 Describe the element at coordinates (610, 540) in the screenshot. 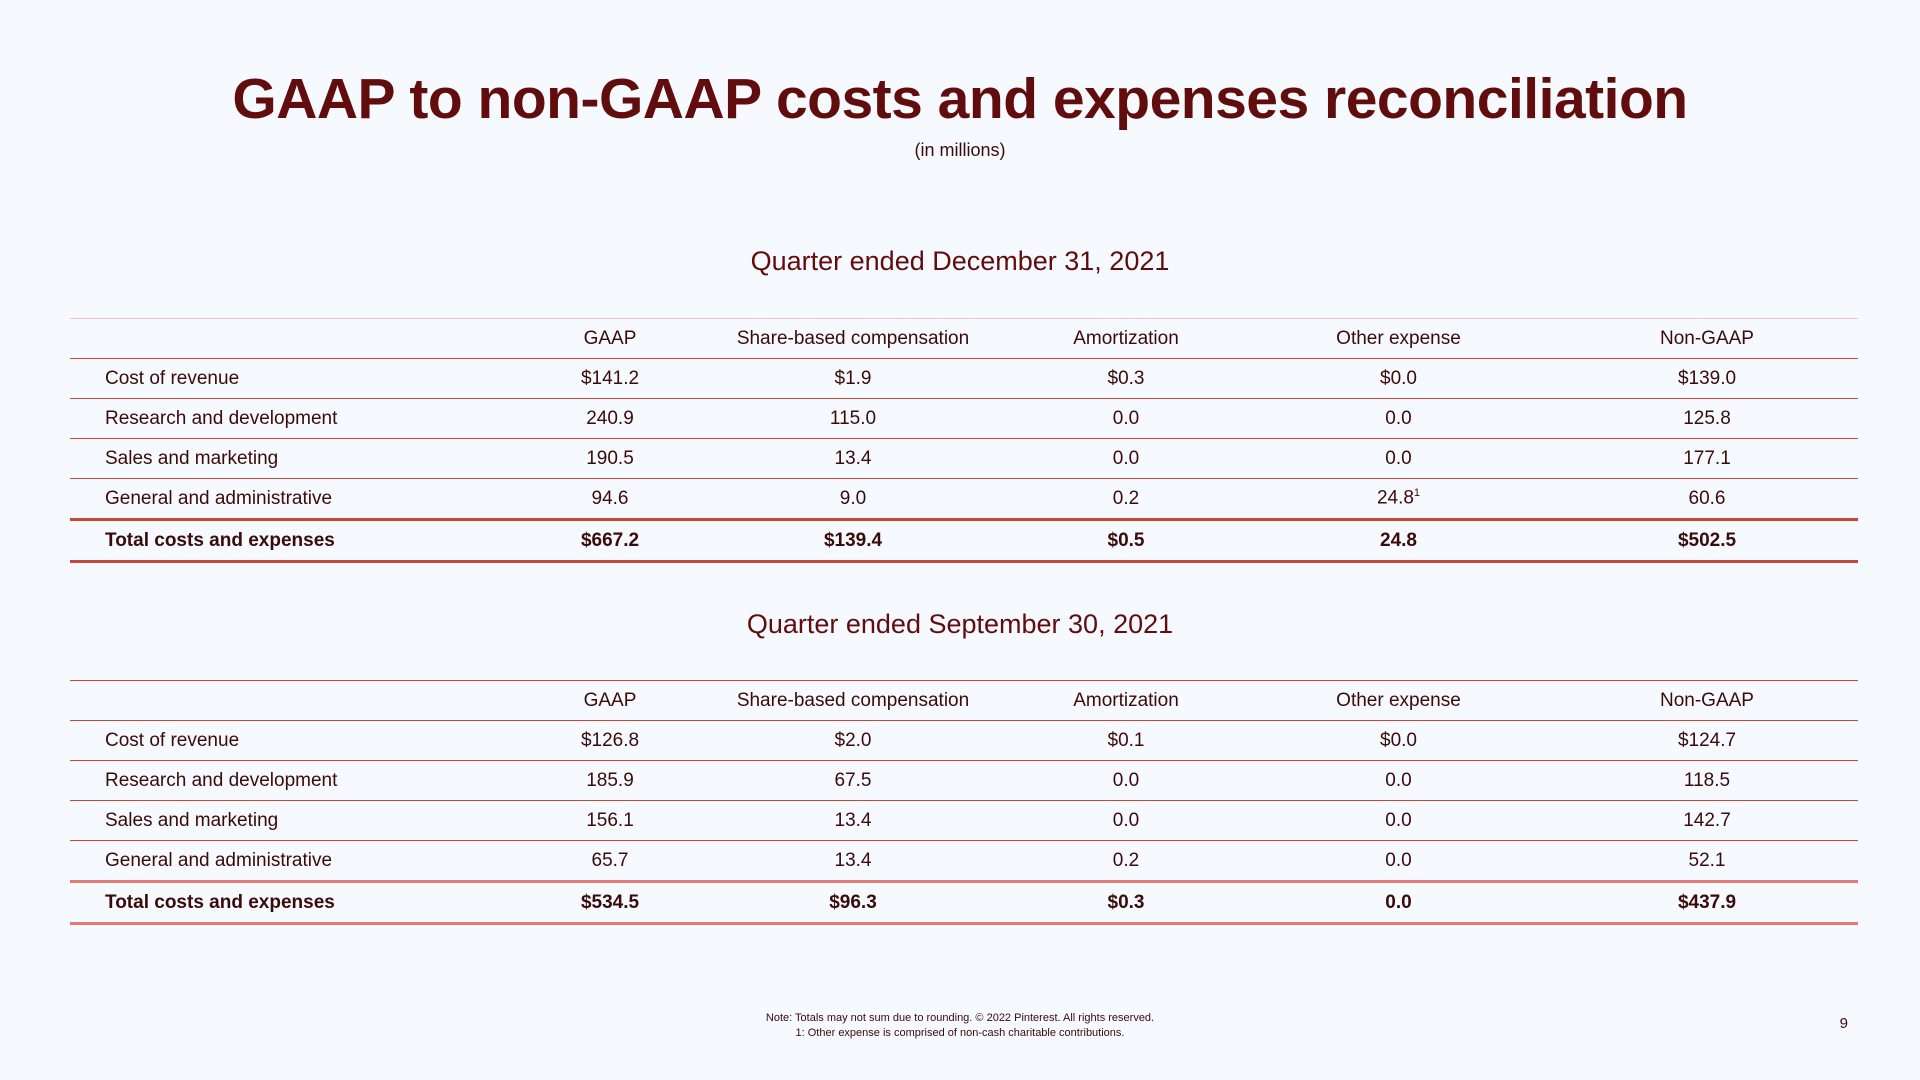

I see `total-gaap: $667.2` at that location.